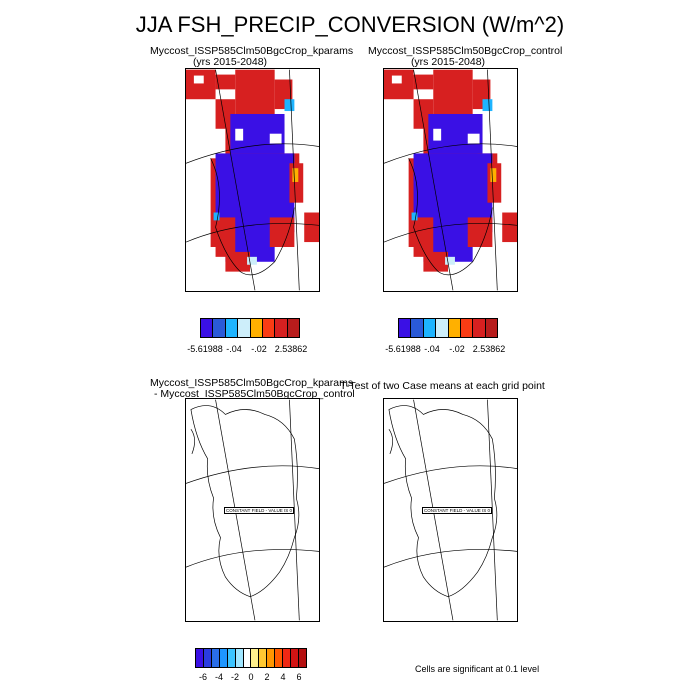 The width and height of the screenshot is (700, 700). What do you see at coordinates (477, 669) in the screenshot?
I see `significance-note: Cells are significant at 0.1 level` at bounding box center [477, 669].